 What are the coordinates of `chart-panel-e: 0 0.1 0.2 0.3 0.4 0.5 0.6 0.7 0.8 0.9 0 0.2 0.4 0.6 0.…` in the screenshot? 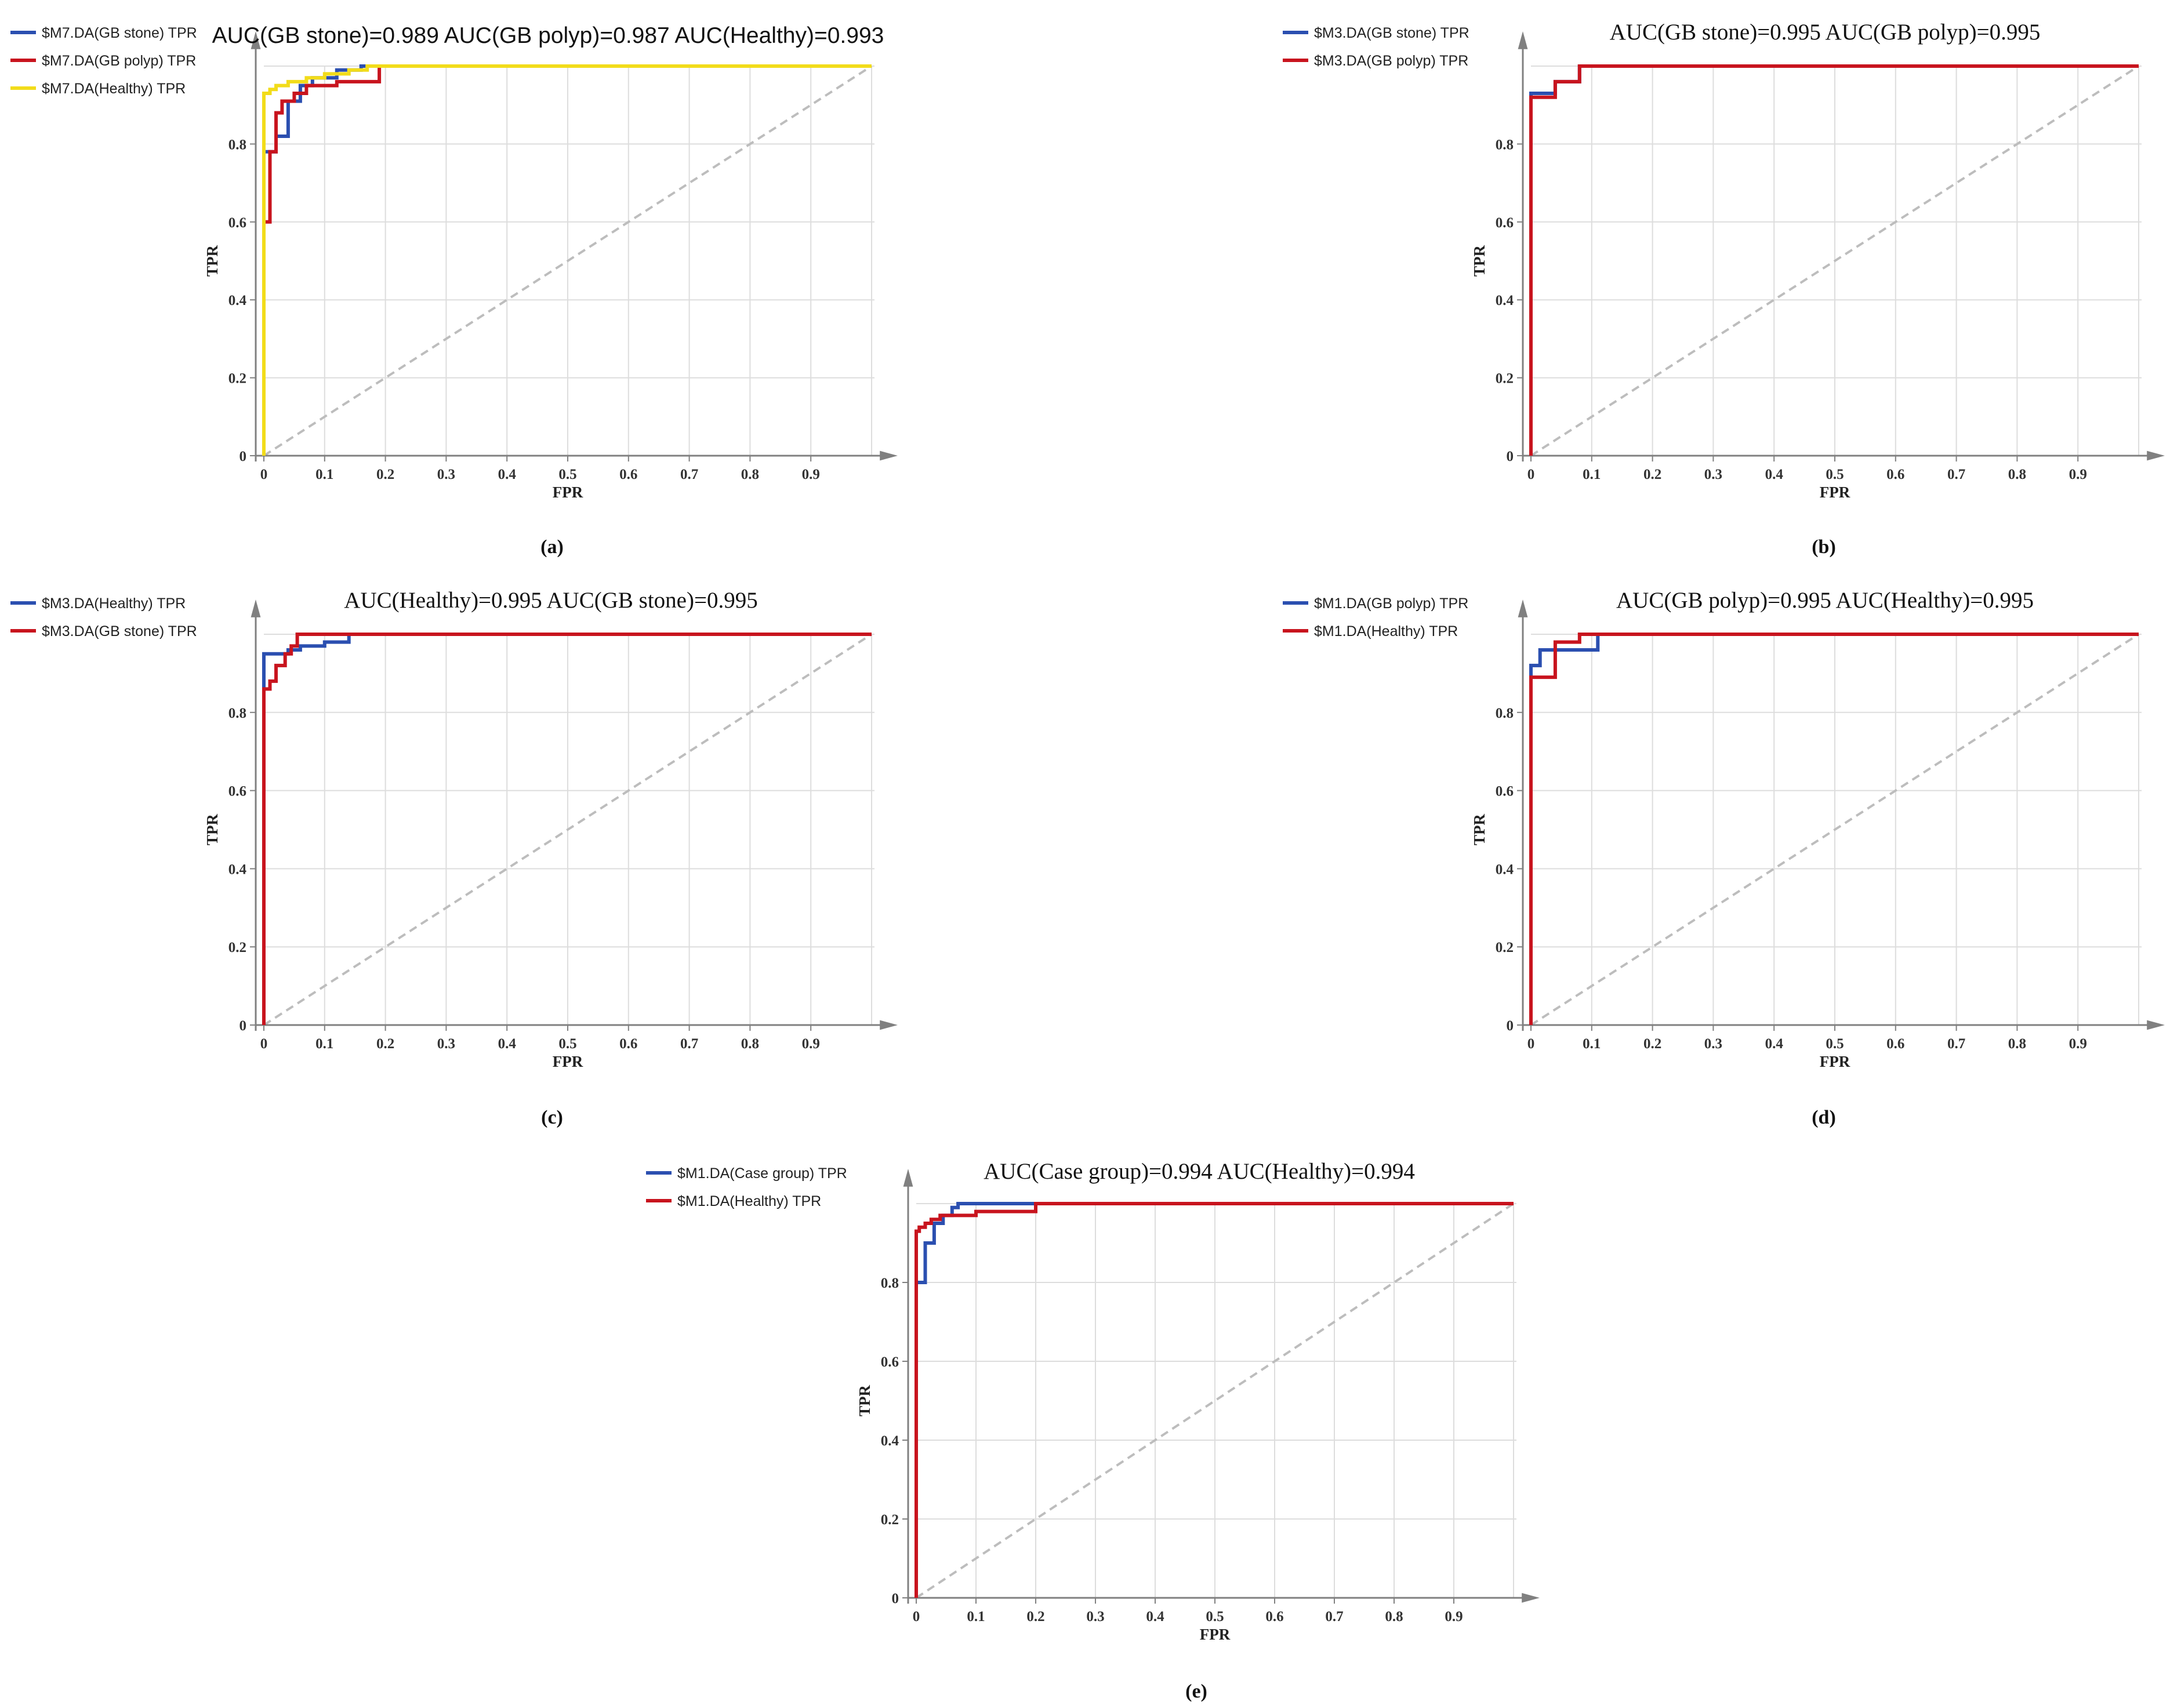 It's located at (1093, 1430).